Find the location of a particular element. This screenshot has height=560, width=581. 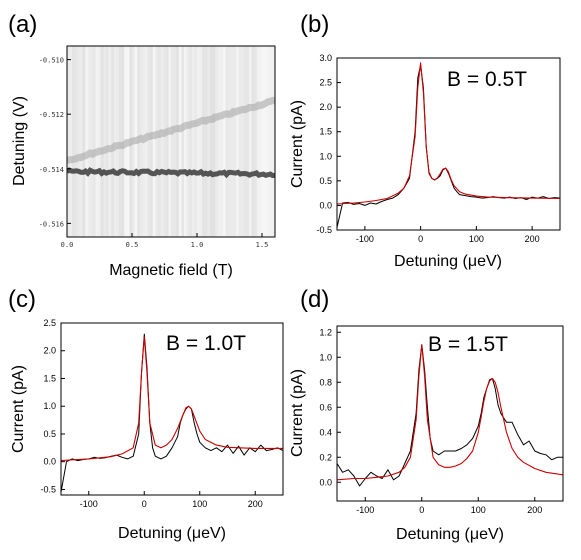

panel-d-ylabel: Current (pA) is located at coordinates (297, 413).